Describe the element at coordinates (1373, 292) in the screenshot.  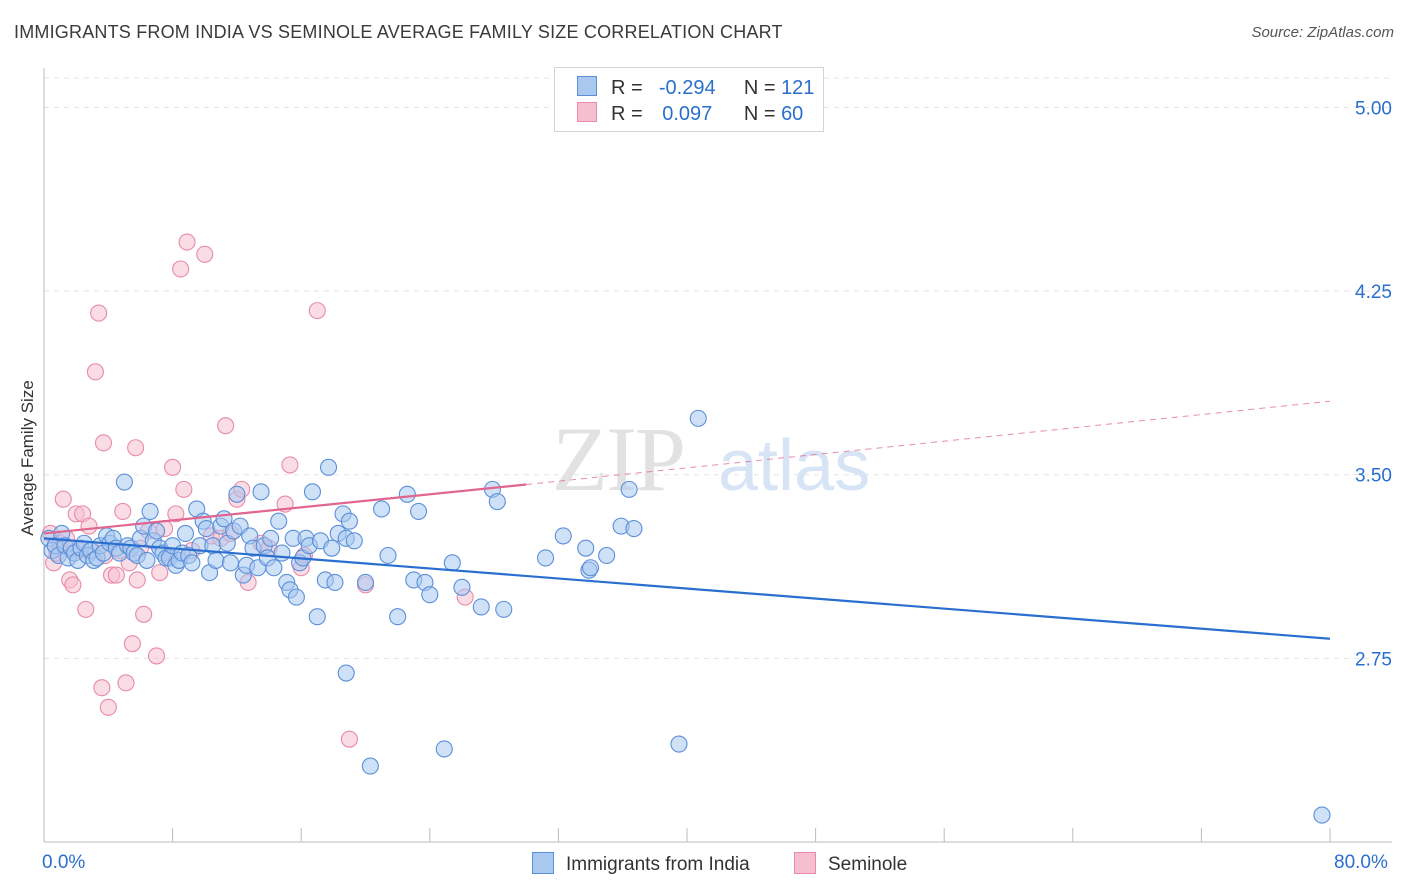
I see `y-tick-label: 4.25` at that location.